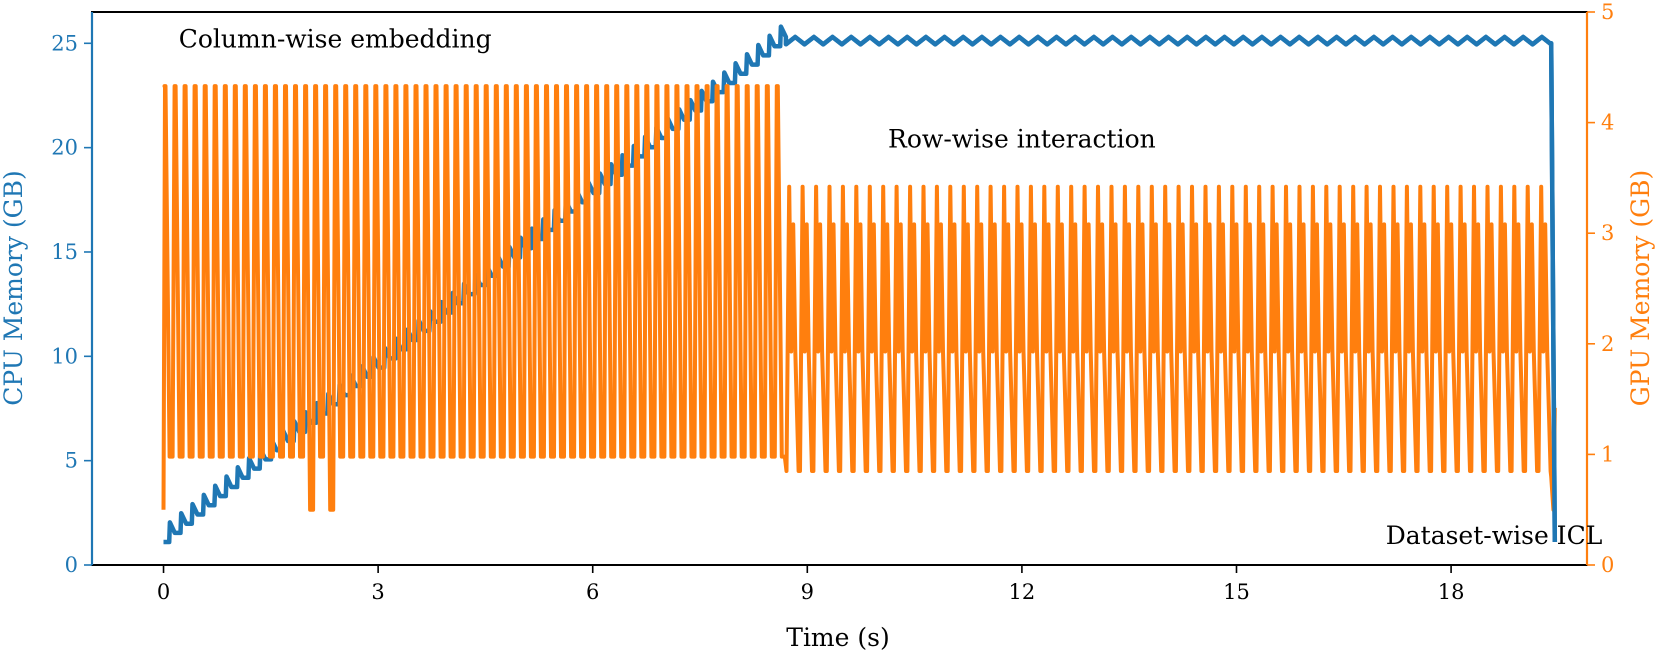 The height and width of the screenshot is (657, 1661). I want to click on x-axis-title: Time (s), so click(837, 637).